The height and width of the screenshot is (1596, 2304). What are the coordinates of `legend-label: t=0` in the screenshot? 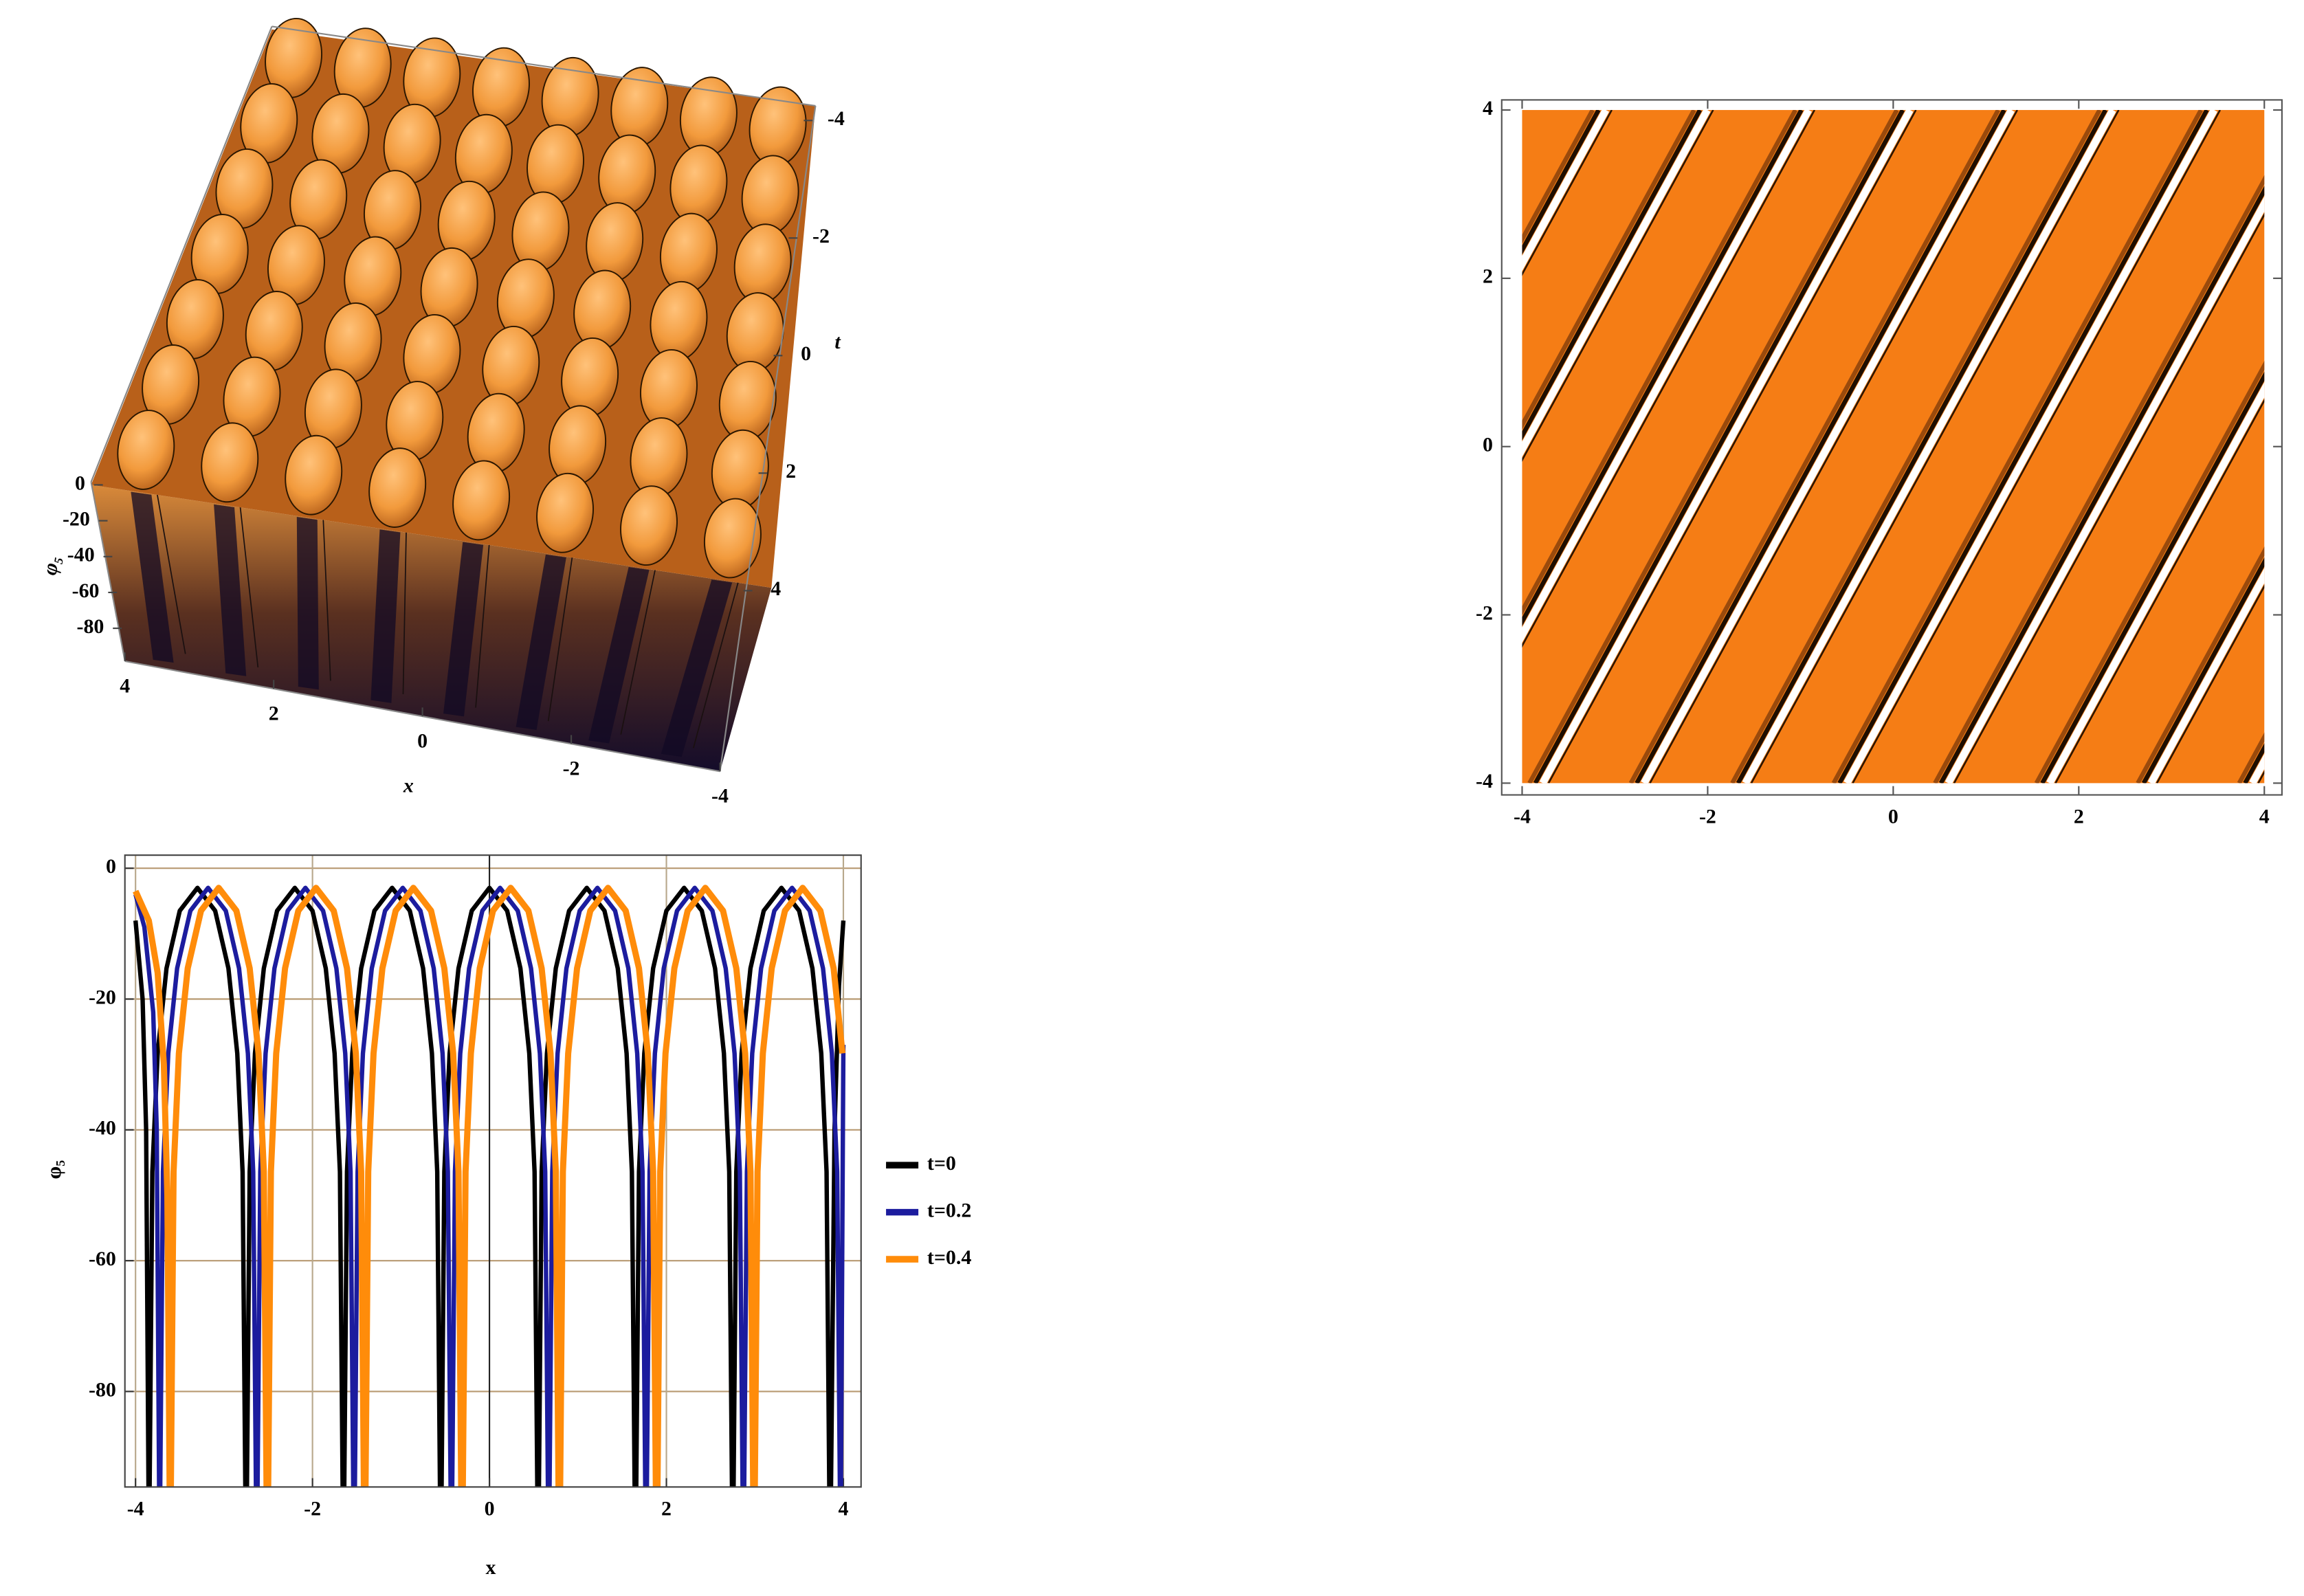 It's located at (941, 1163).